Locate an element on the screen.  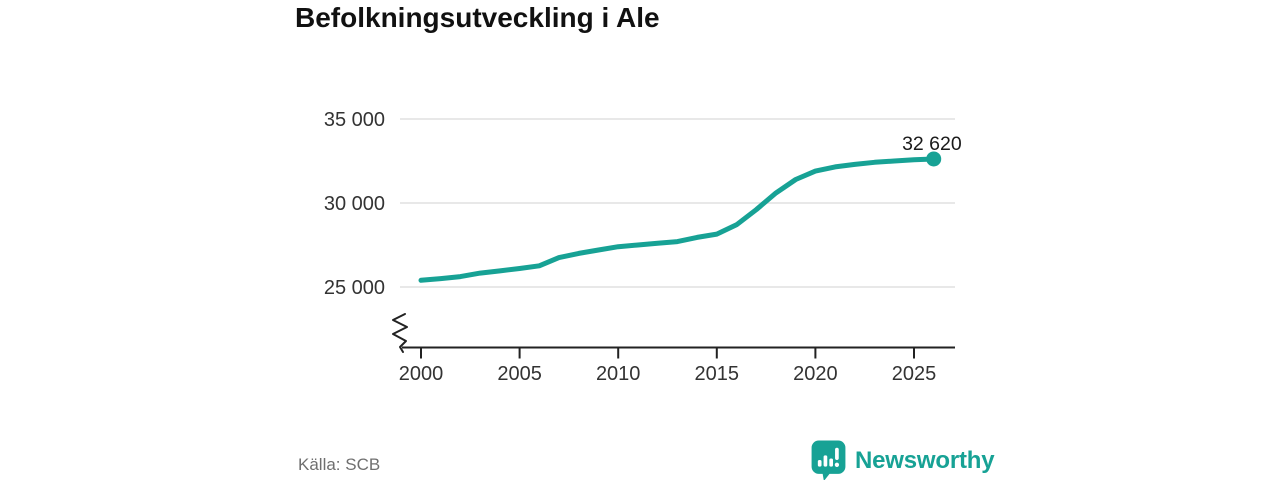
y-axis-break-icon is located at coordinates (400, 333).